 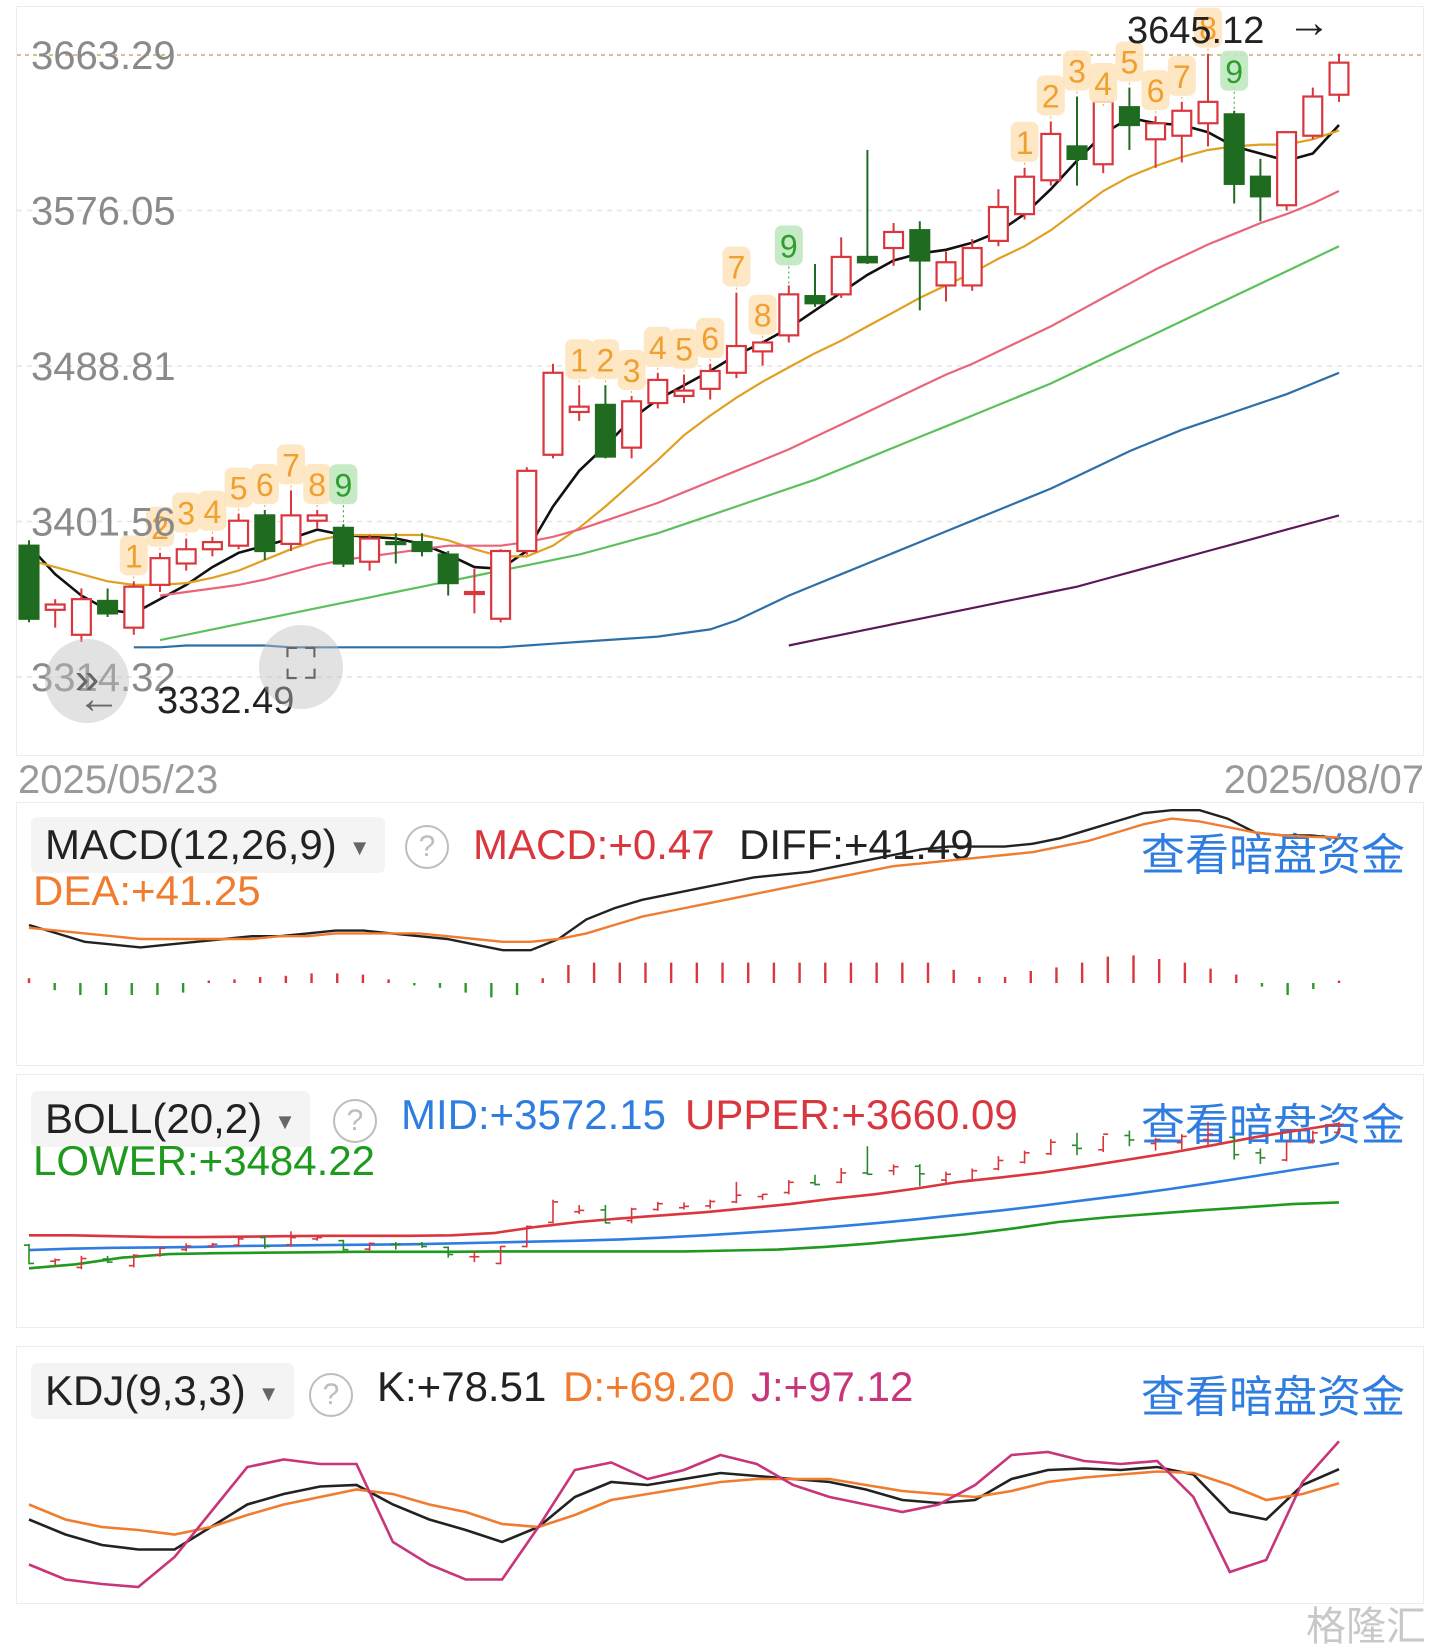 What do you see at coordinates (684, 1235) in the screenshot?
I see `boll-lower-line` at bounding box center [684, 1235].